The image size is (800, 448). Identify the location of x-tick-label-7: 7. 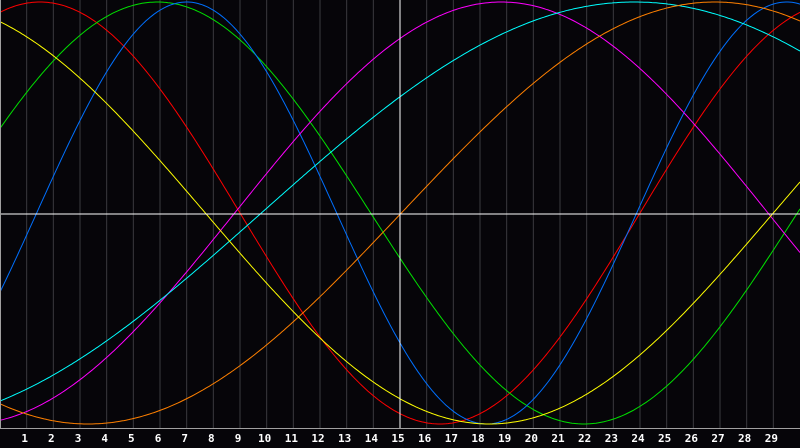
(184, 438).